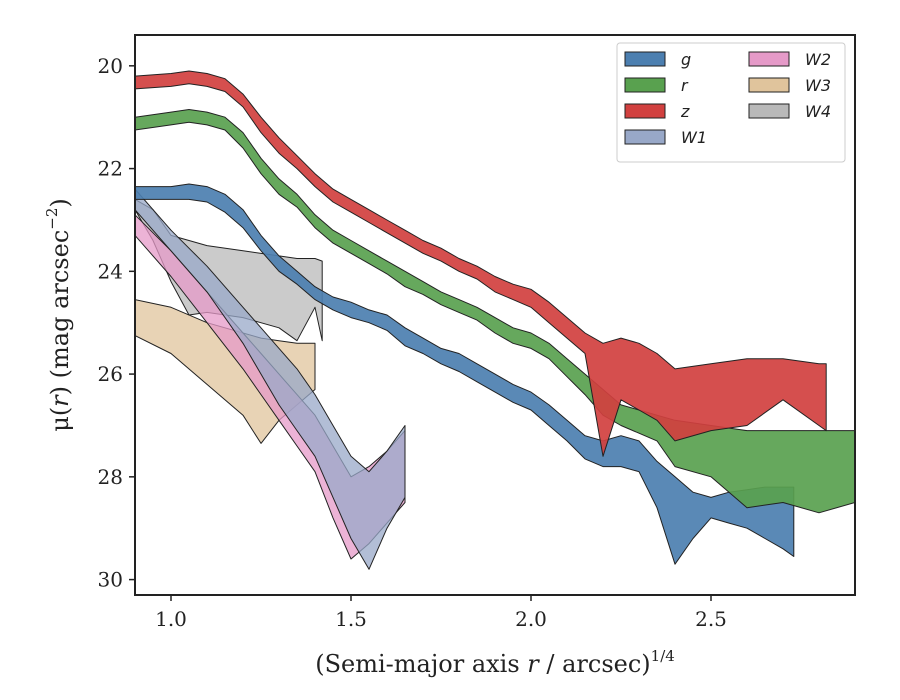 Image resolution: width=900 pixels, height=700 pixels. Describe the element at coordinates (110, 477) in the screenshot. I see `y-tick-label: 28` at that location.